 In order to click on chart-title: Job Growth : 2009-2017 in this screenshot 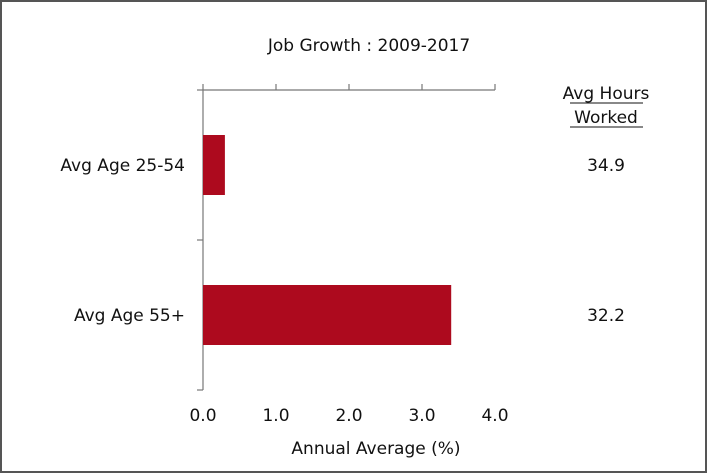, I will do `click(368, 46)`.